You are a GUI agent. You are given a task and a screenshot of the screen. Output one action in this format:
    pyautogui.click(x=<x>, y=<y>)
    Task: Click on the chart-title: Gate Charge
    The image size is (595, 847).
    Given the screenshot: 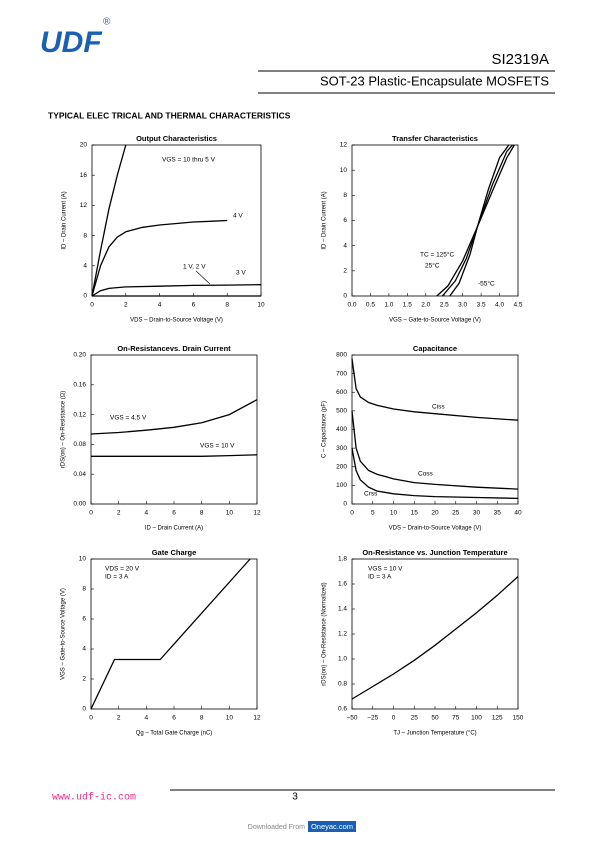 What is the action you would take?
    pyautogui.click(x=174, y=552)
    